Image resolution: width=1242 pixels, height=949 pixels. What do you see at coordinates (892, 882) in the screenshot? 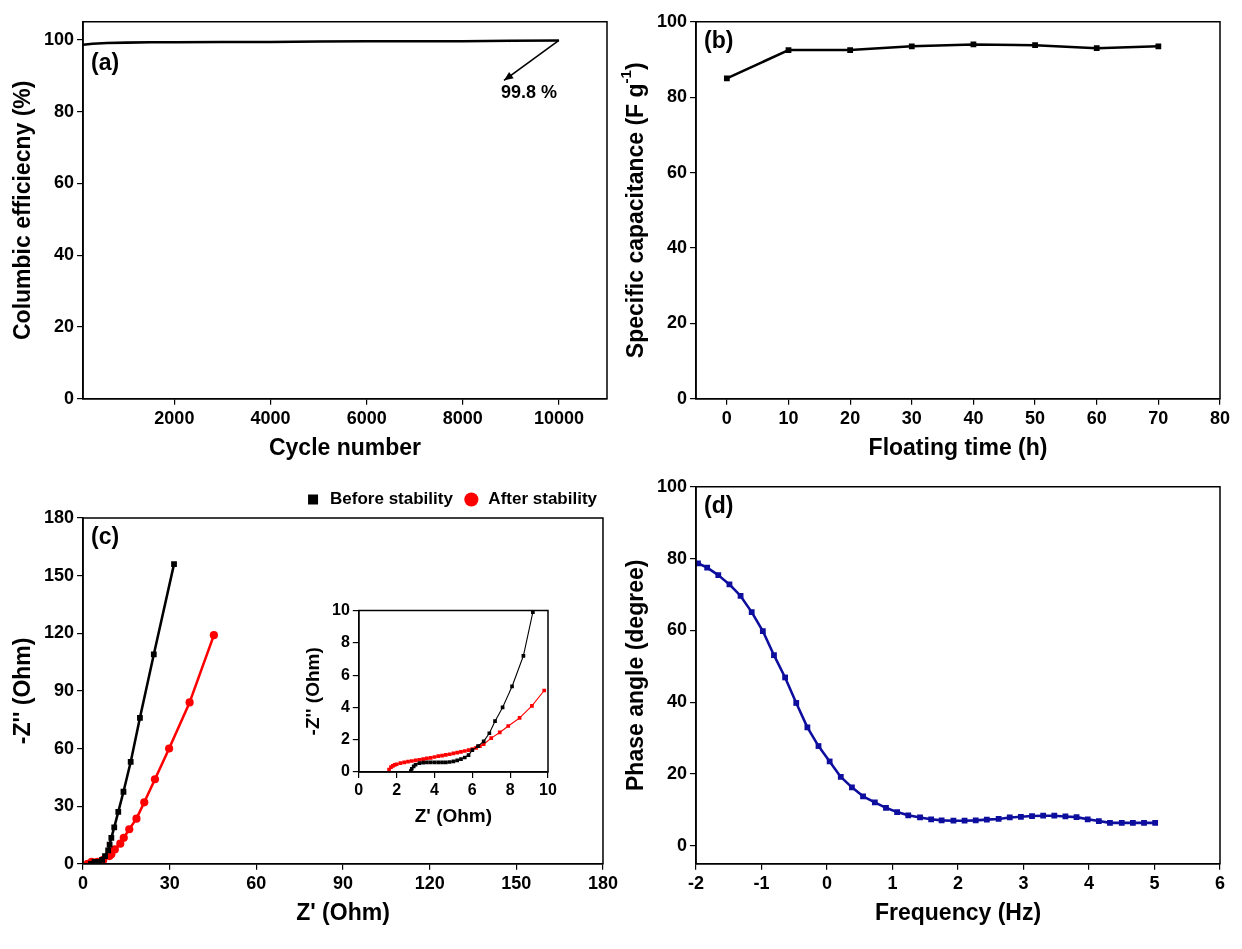
I see `x-tick-label: 1` at bounding box center [892, 882].